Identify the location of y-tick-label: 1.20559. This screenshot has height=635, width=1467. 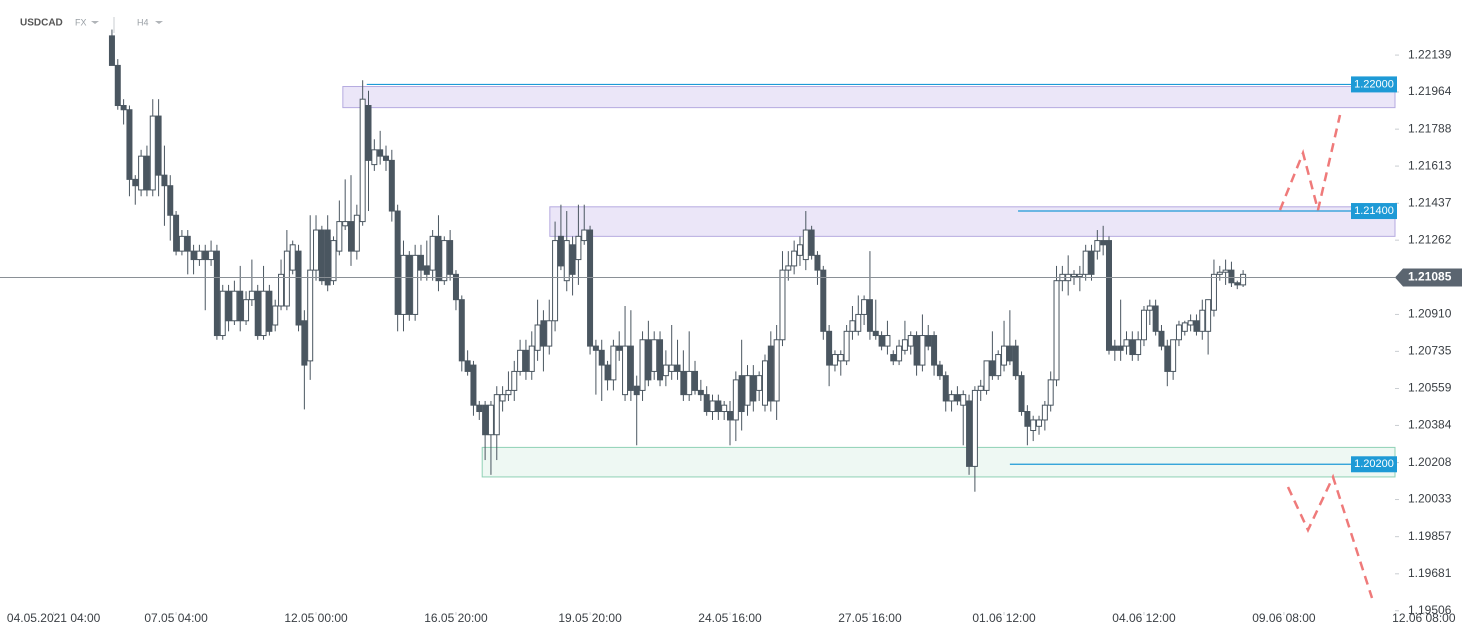
(1430, 388).